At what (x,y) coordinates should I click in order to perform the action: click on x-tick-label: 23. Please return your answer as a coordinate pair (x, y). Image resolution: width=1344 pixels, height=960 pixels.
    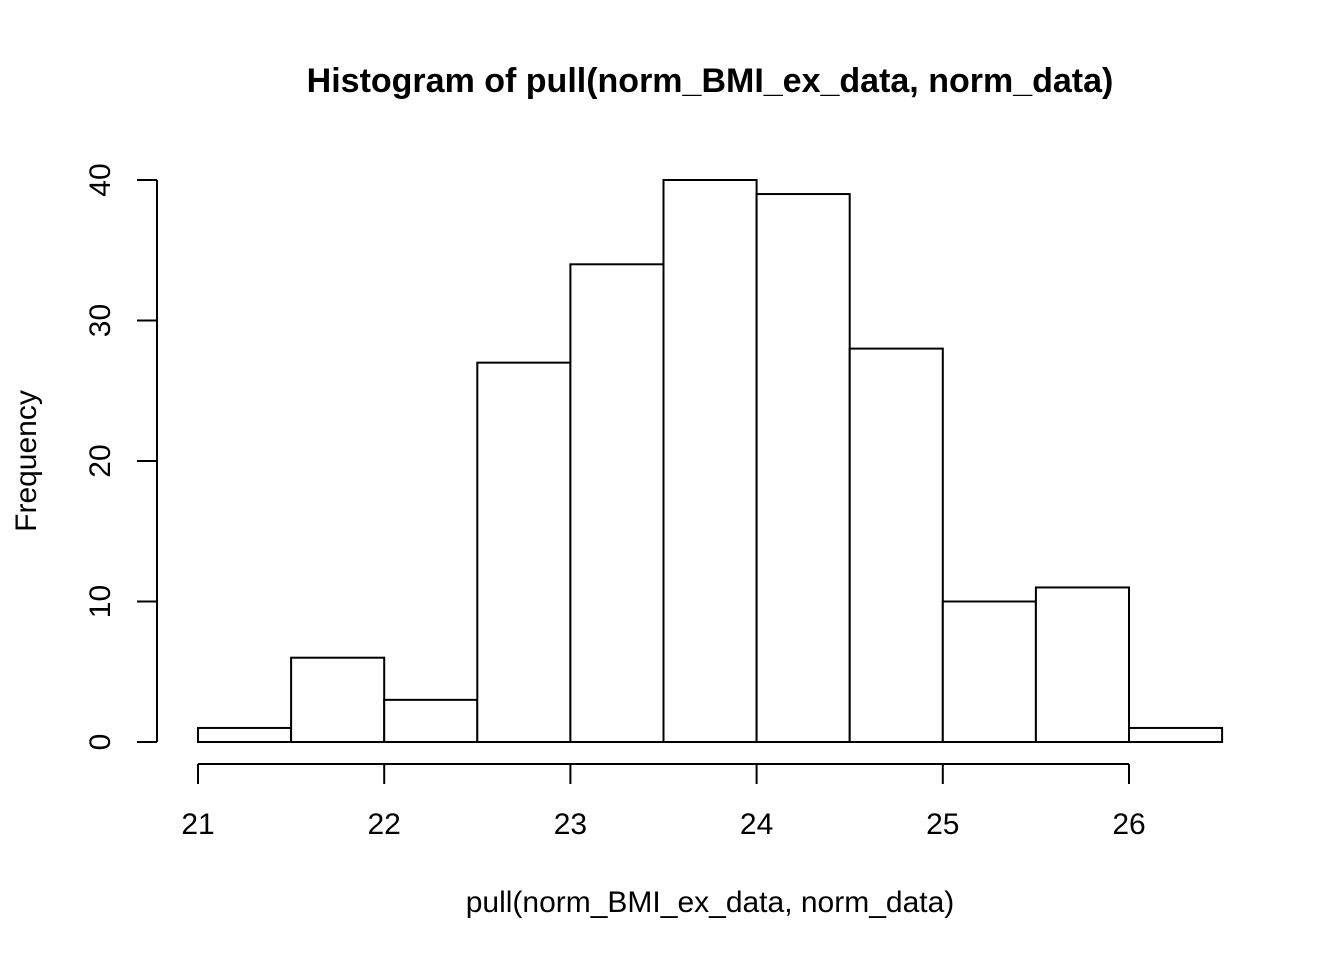
    Looking at the image, I should click on (570, 824).